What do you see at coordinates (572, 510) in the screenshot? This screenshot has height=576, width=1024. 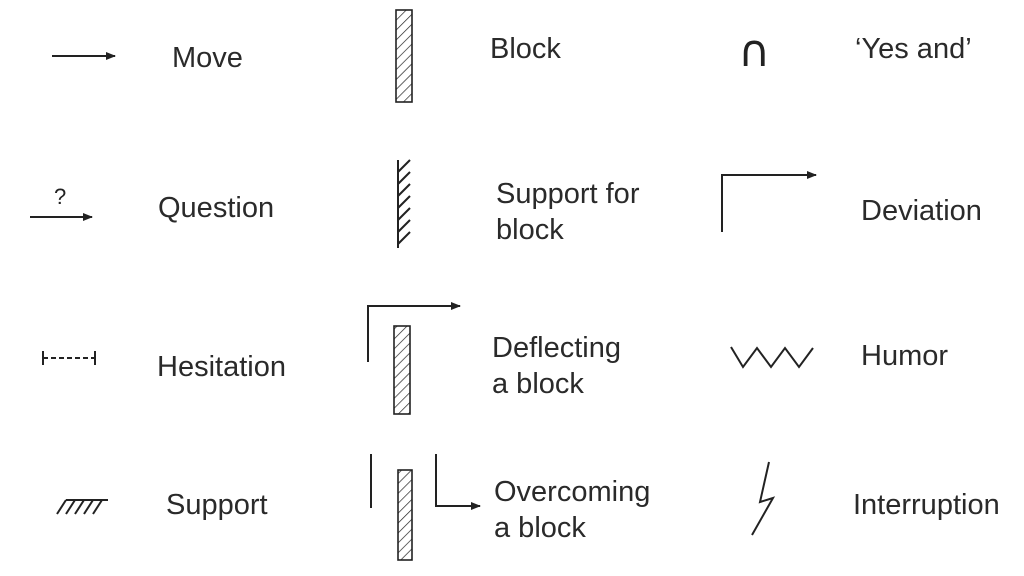 I see `label-overcoming-a-block: Overcoming a block` at bounding box center [572, 510].